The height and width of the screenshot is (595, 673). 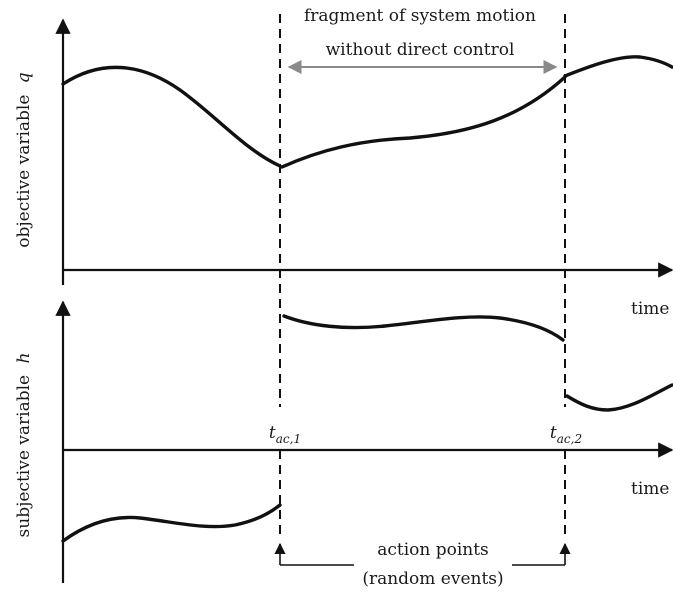 I want to click on q-curve-middle, so click(x=423, y=122).